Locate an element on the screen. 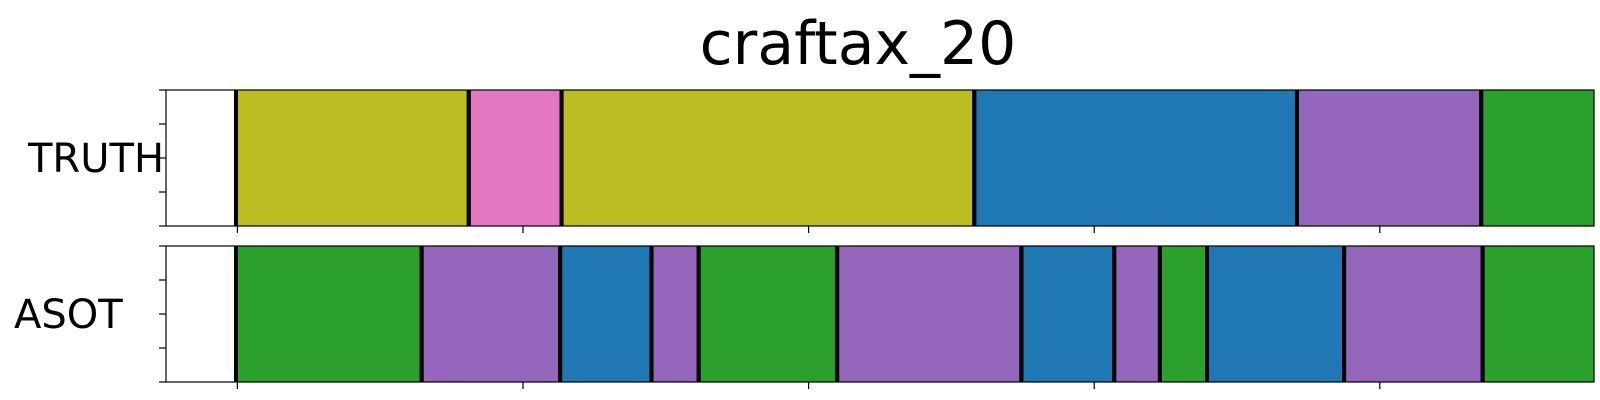 The height and width of the screenshot is (400, 1600). row-label: TRUTH is located at coordinates (95, 159).